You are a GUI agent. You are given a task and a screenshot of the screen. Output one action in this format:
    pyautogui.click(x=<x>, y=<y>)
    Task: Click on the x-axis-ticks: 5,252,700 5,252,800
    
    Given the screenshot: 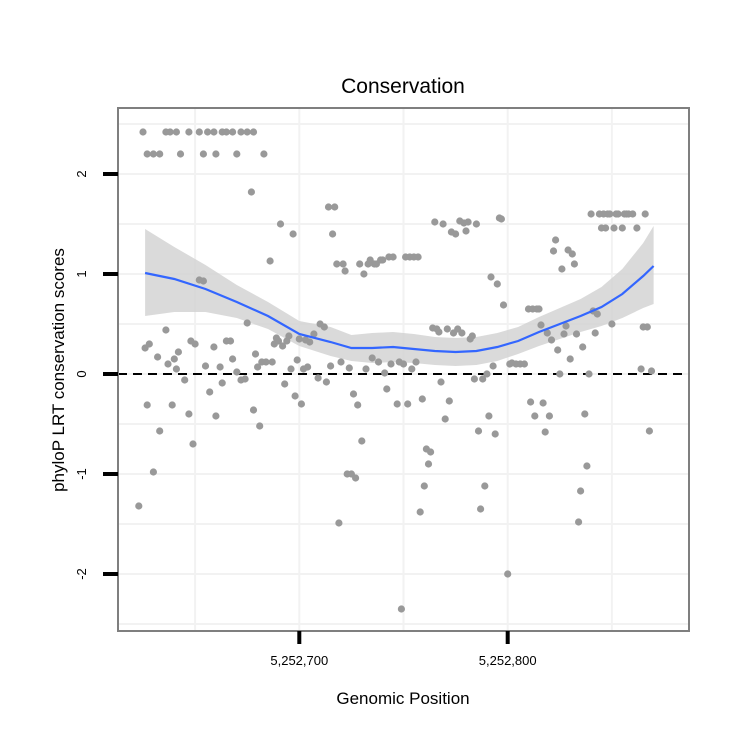 What is the action you would take?
    pyautogui.click(x=403, y=649)
    